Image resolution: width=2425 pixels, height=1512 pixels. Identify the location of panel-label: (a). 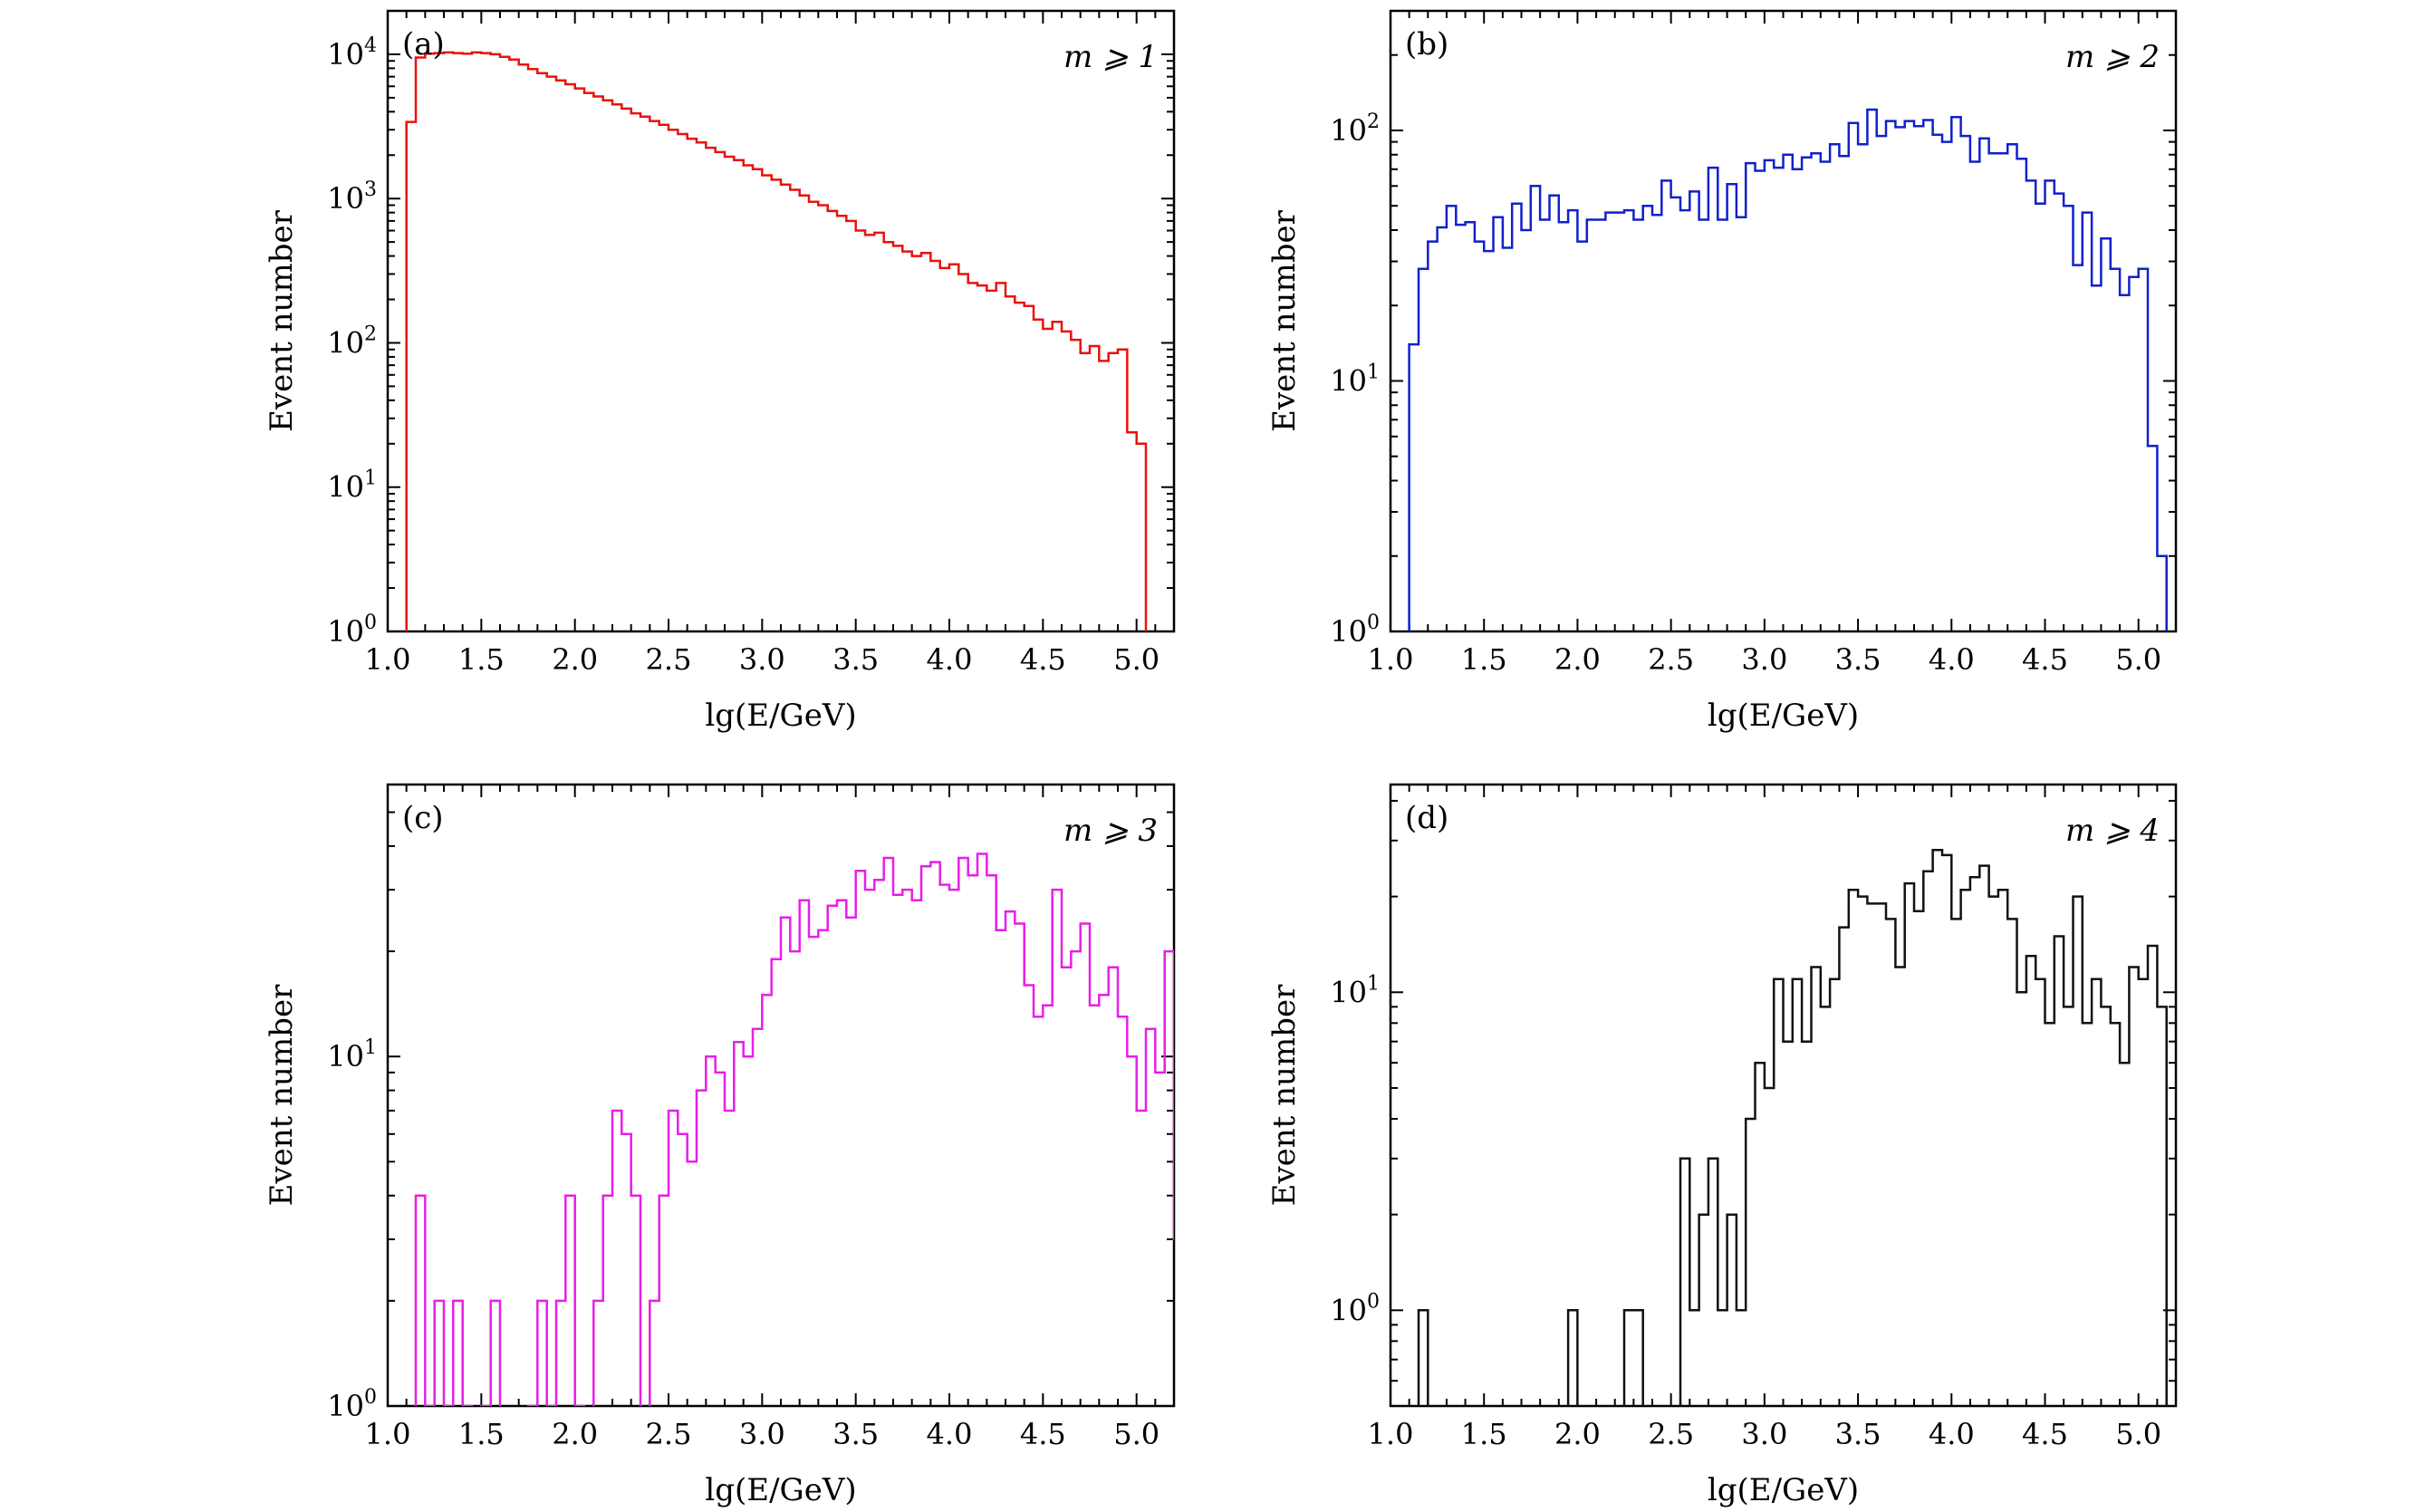
(423, 44).